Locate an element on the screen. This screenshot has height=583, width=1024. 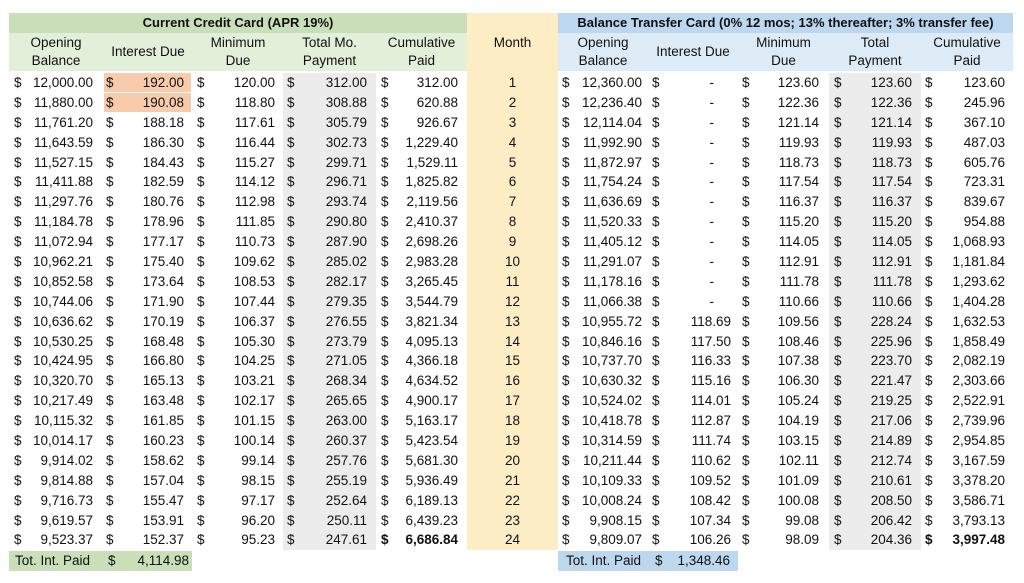
right-interest-due: 107.34 is located at coordinates (710, 520).